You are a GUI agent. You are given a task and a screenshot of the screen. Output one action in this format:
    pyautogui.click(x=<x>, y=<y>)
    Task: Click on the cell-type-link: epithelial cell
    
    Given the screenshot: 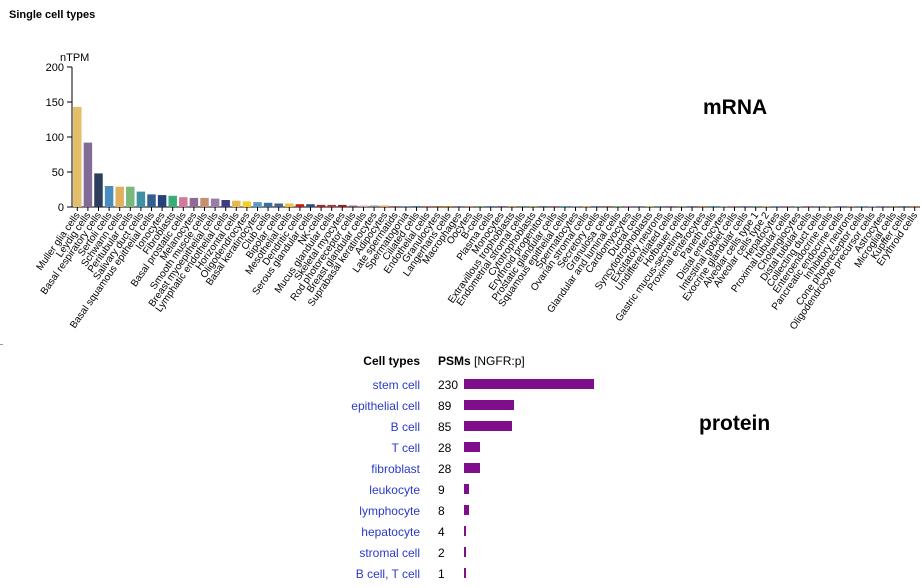 What is the action you would take?
    pyautogui.click(x=385, y=406)
    